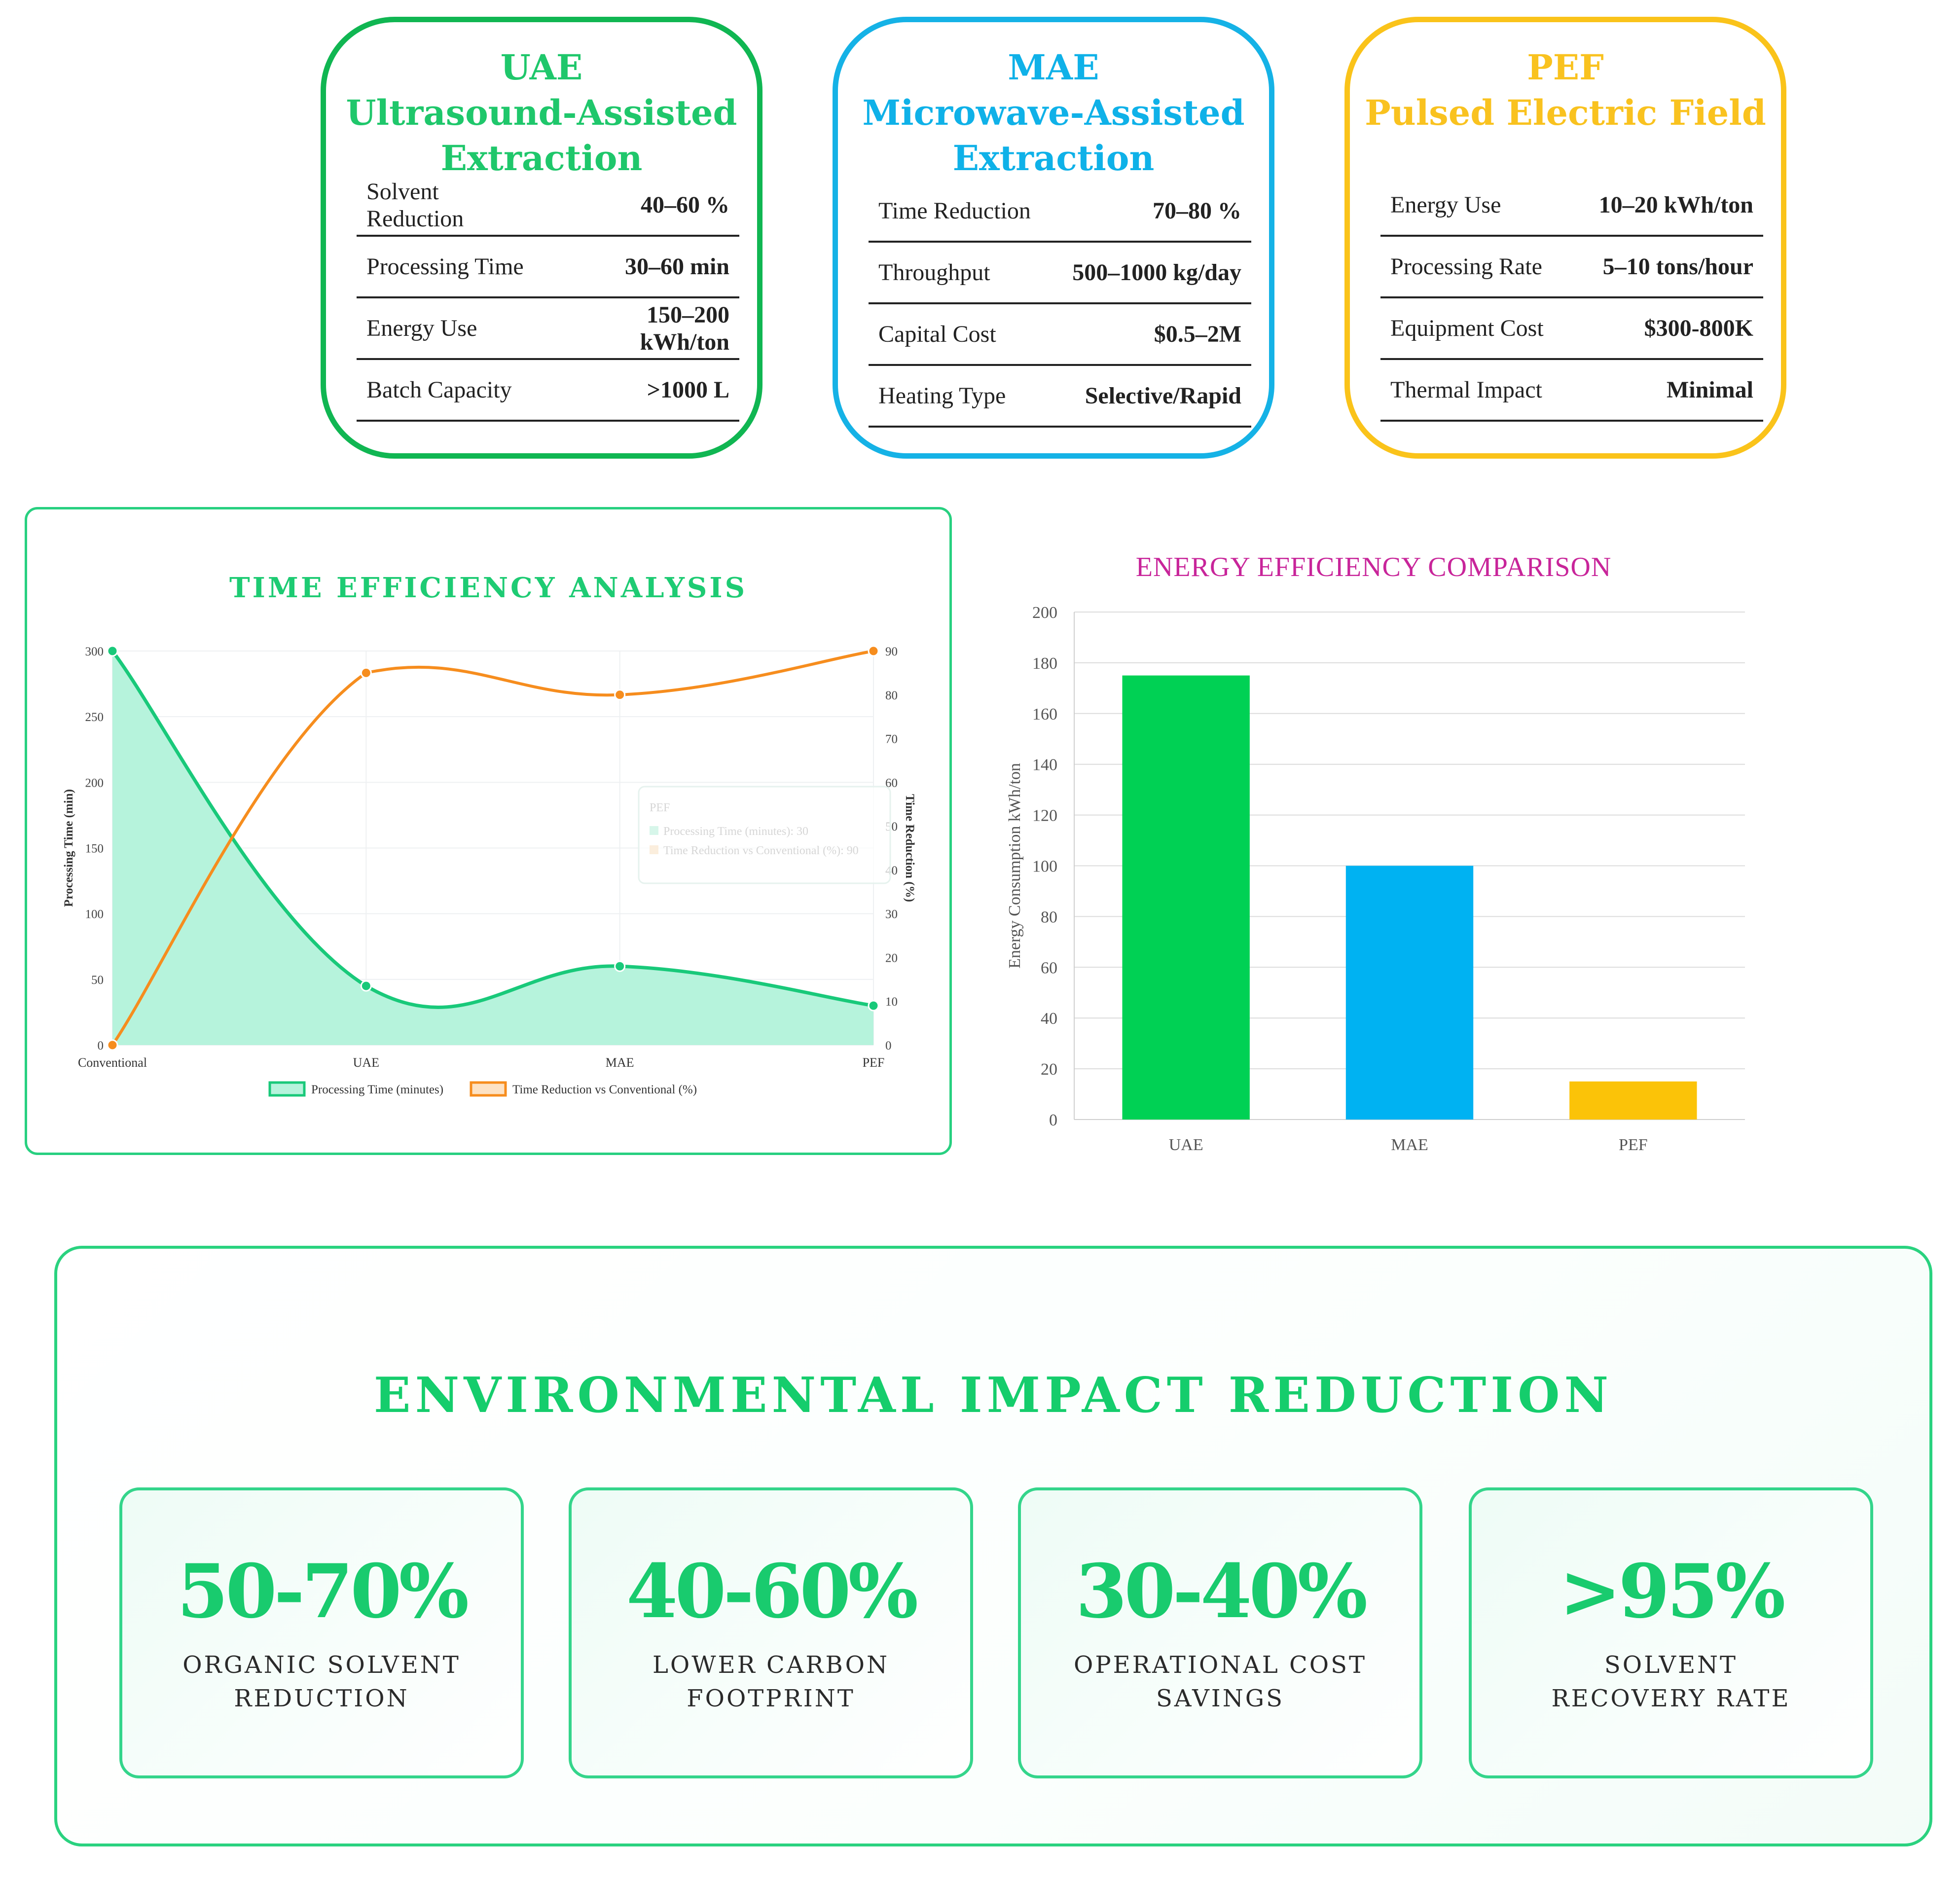  I want to click on spec-label: Thermal Impact, so click(1475, 390).